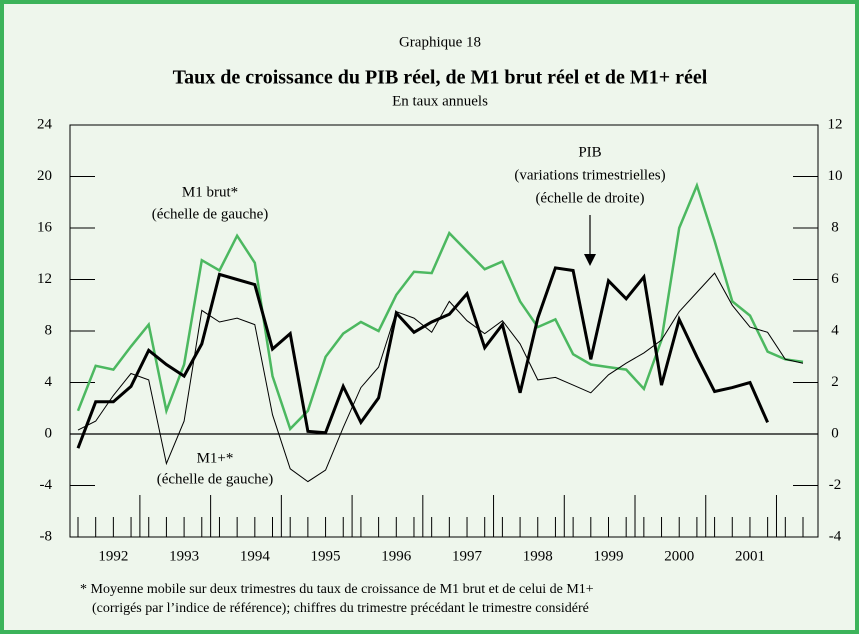 The image size is (859, 634). I want to click on y2-tick-label: 12, so click(835, 124).